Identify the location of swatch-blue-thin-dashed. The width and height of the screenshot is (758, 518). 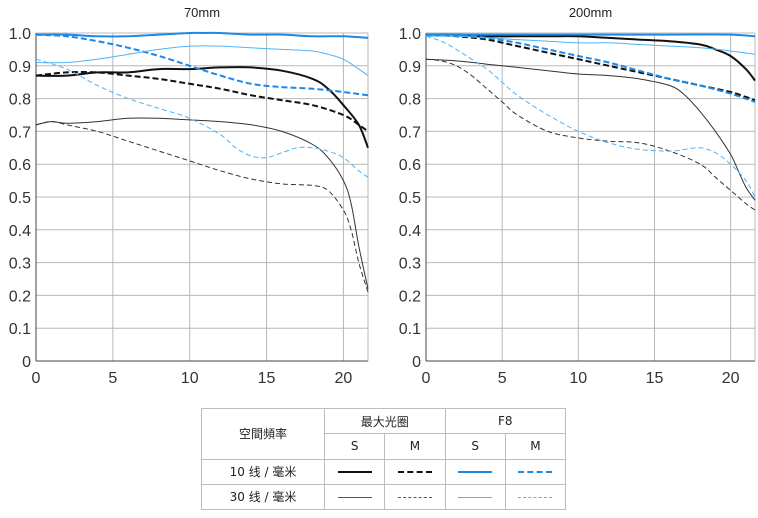
(535, 497).